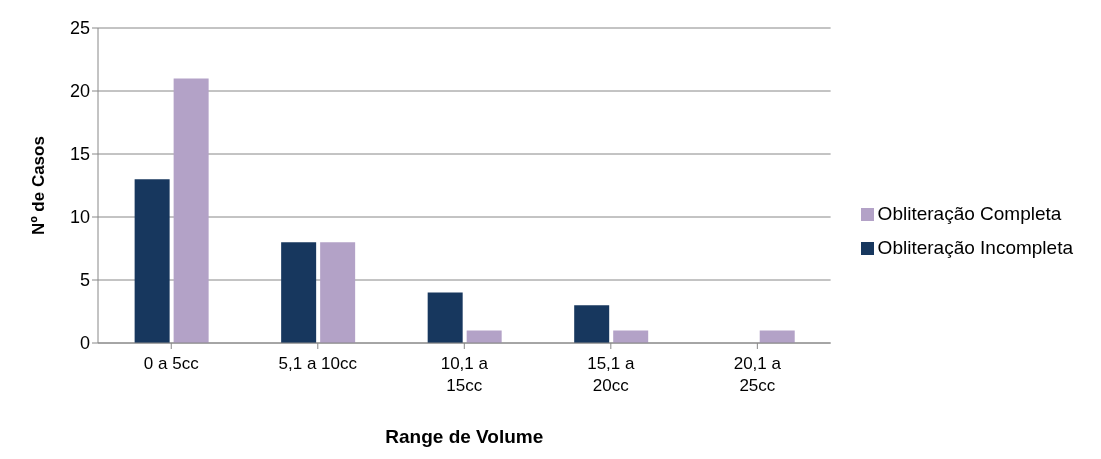 The image size is (1101, 459). What do you see at coordinates (975, 247) in the screenshot?
I see `legend-label: Obliteração Incompleta` at bounding box center [975, 247].